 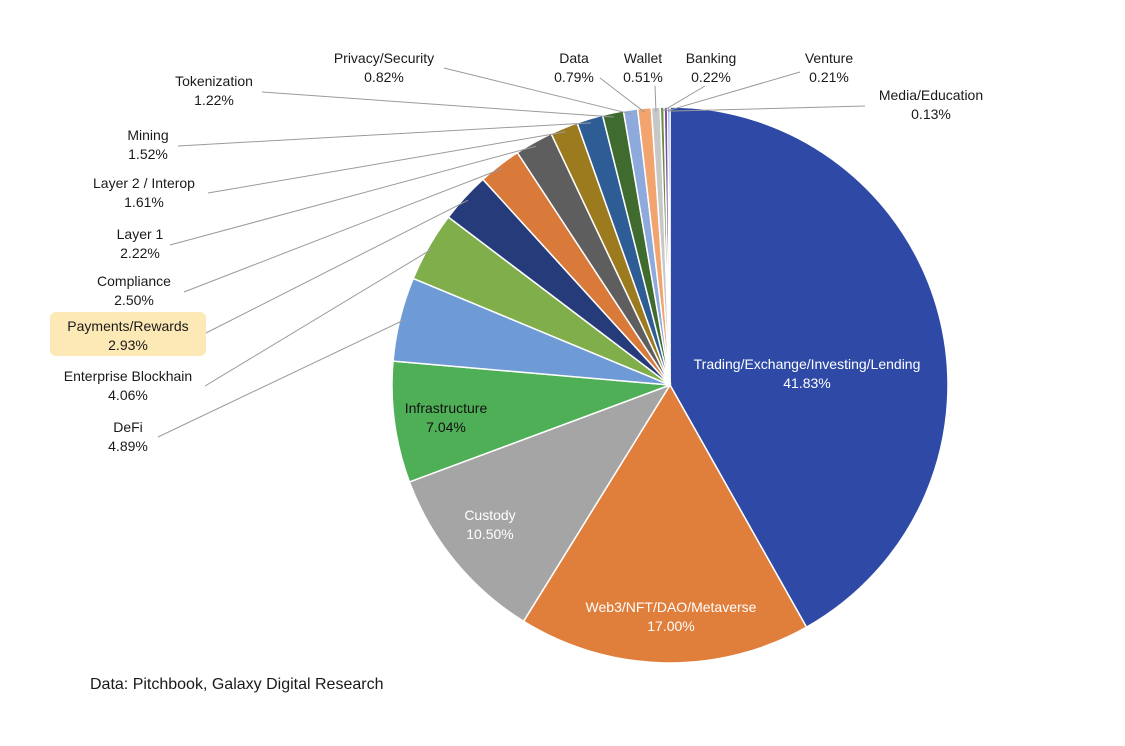 What do you see at coordinates (489, 524) in the screenshot?
I see `slice-label-custody: Custody 10.50%` at bounding box center [489, 524].